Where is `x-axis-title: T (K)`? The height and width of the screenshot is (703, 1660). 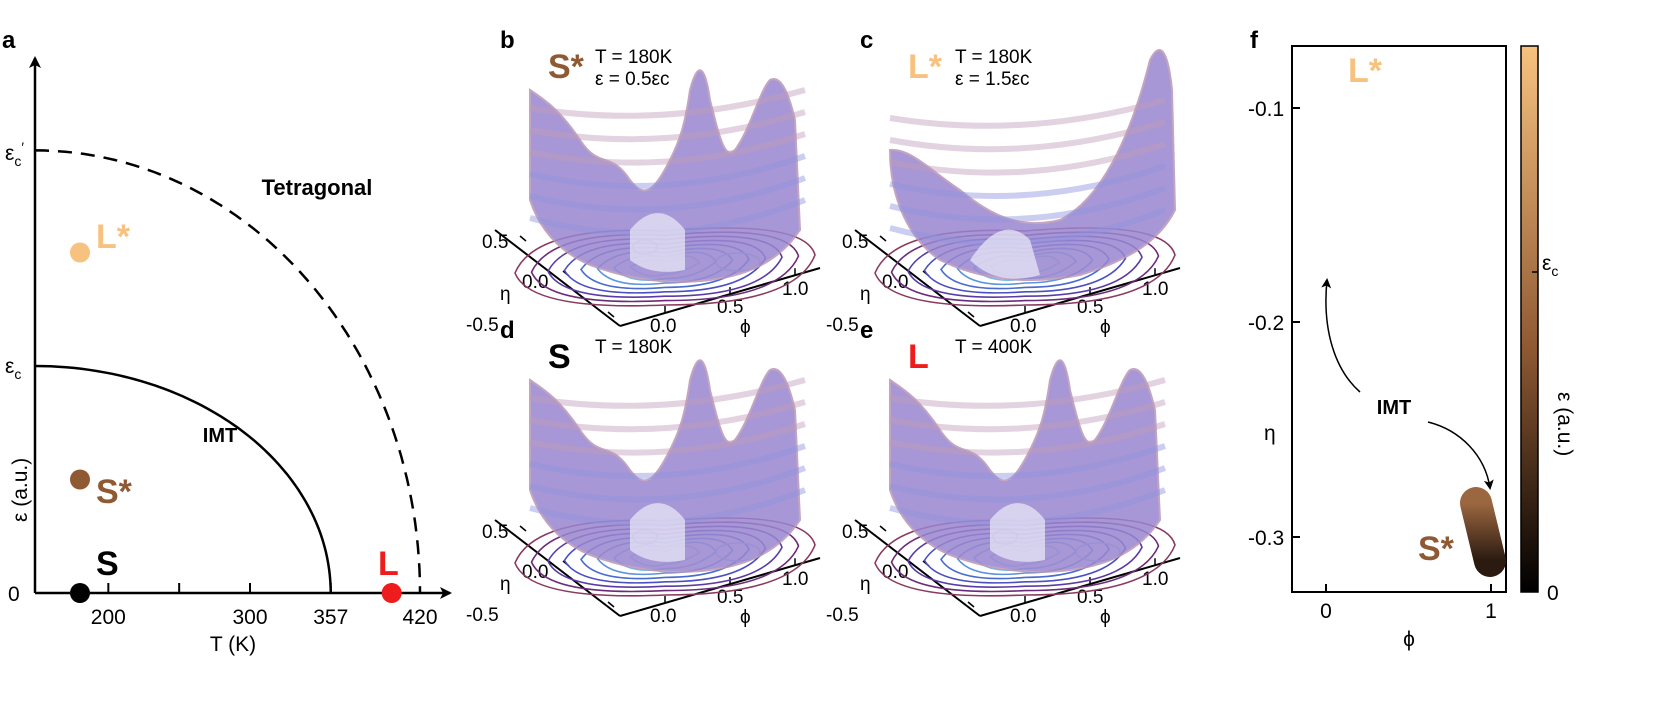
x-axis-title: T (K) is located at coordinates (233, 644).